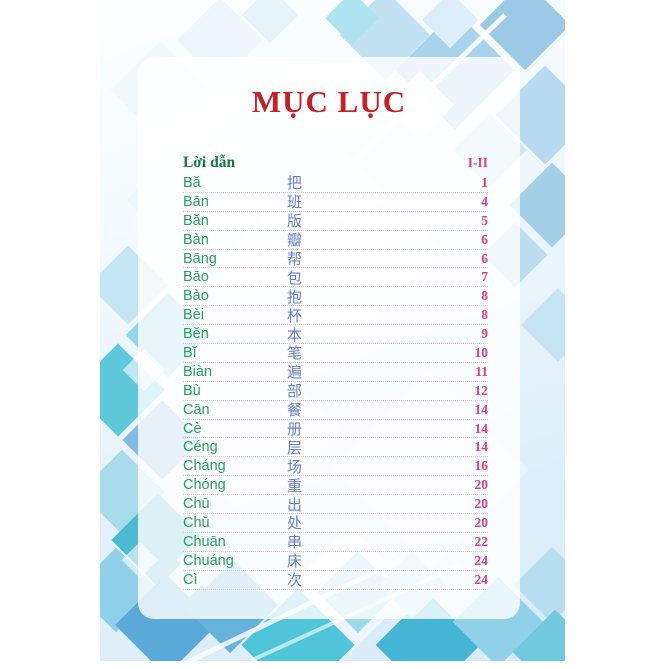 This screenshot has width=669, height=669. I want to click on toc-entry-page: 12, so click(481, 390).